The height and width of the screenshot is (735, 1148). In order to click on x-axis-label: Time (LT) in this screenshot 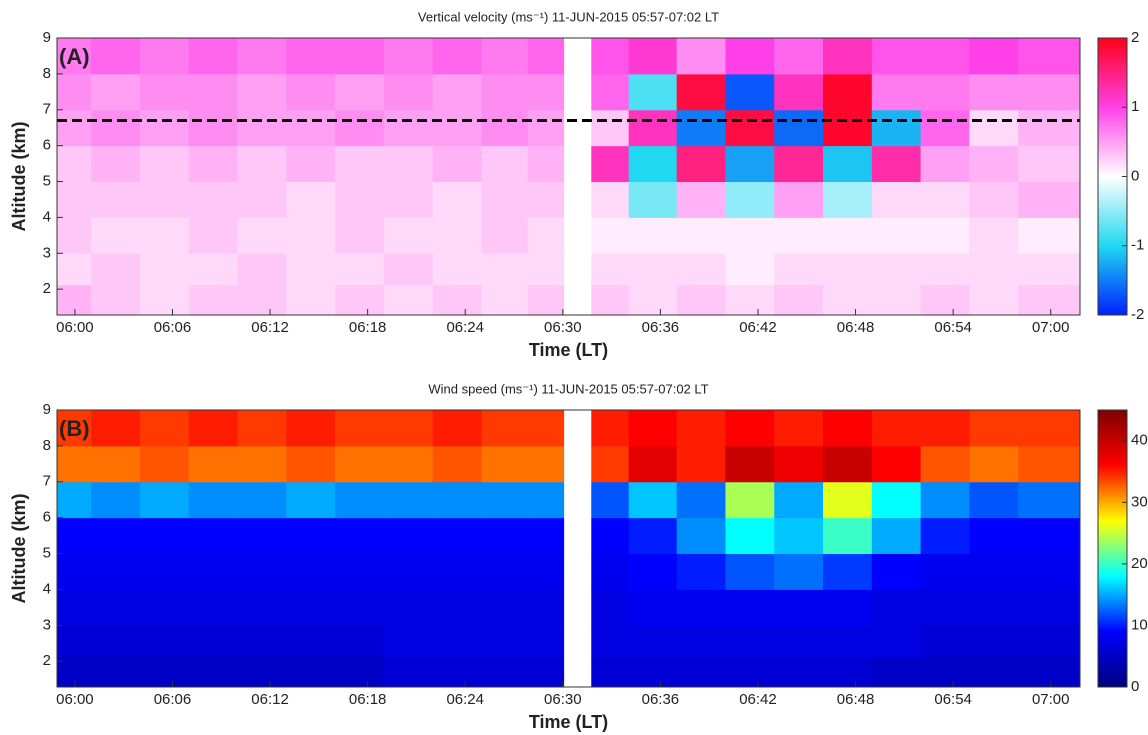, I will do `click(568, 350)`.